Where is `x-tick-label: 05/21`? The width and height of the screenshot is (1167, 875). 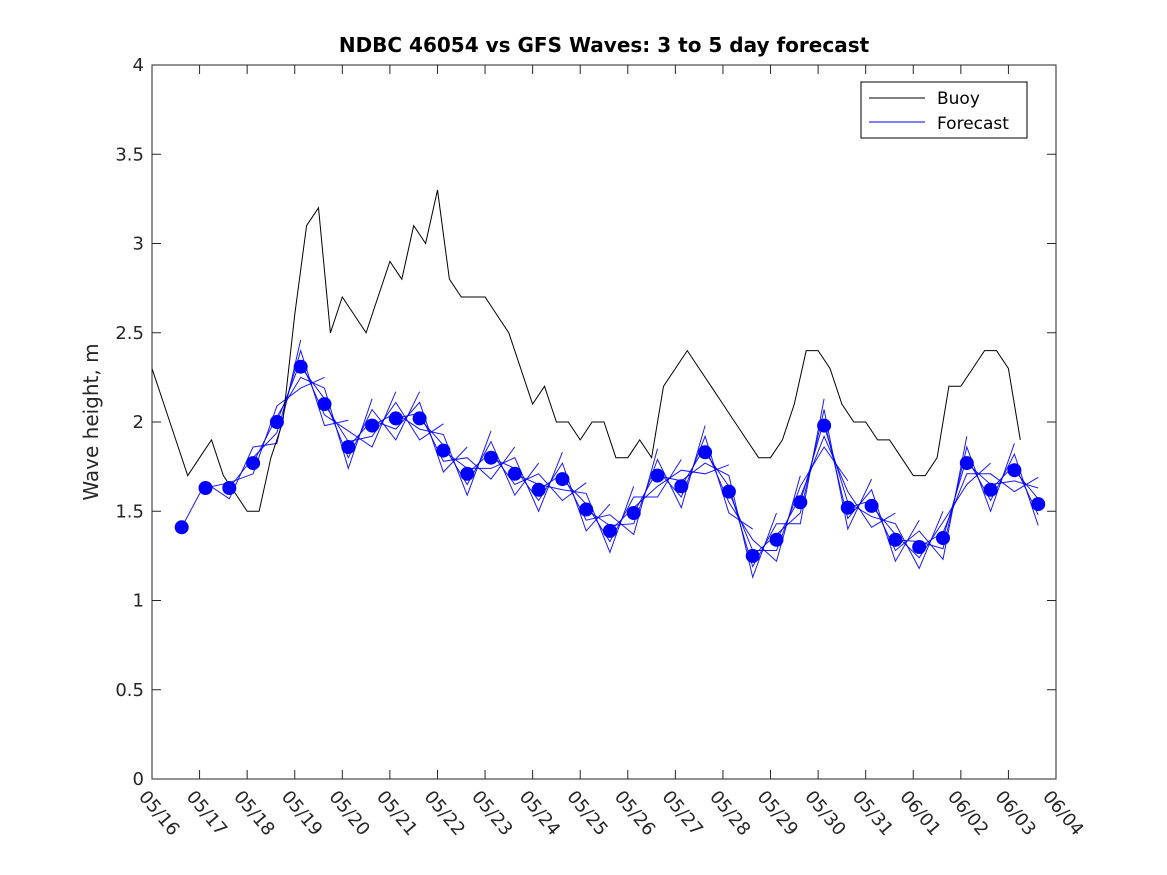
x-tick-label: 05/21 is located at coordinates (396, 813).